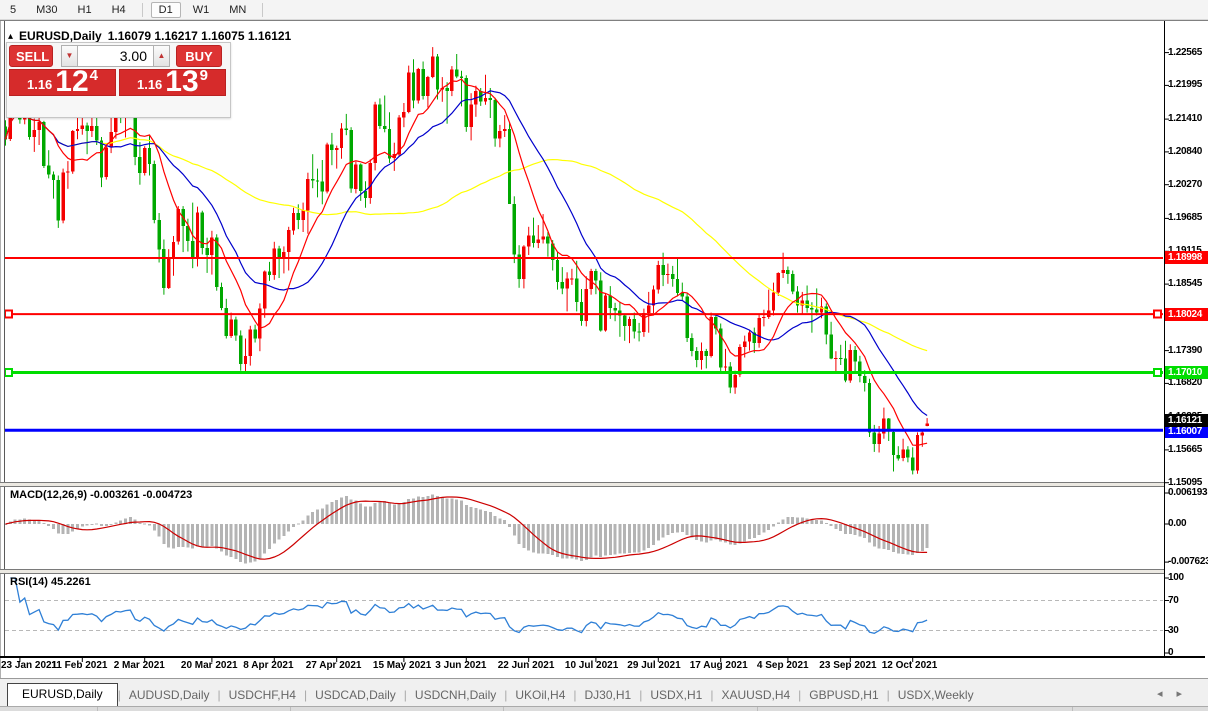 The image size is (1208, 711). I want to click on trade-controls-row: SELL ▼ 3.00 ▲ BUY, so click(118, 56).